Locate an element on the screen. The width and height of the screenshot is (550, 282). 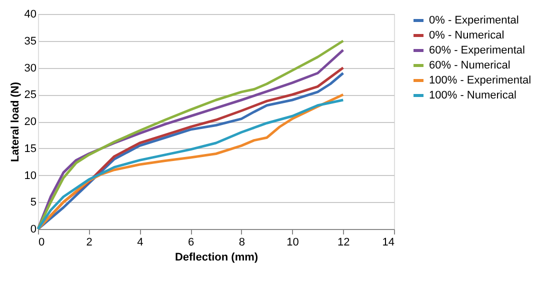
y-tick-label: 25 is located at coordinates (30, 95).